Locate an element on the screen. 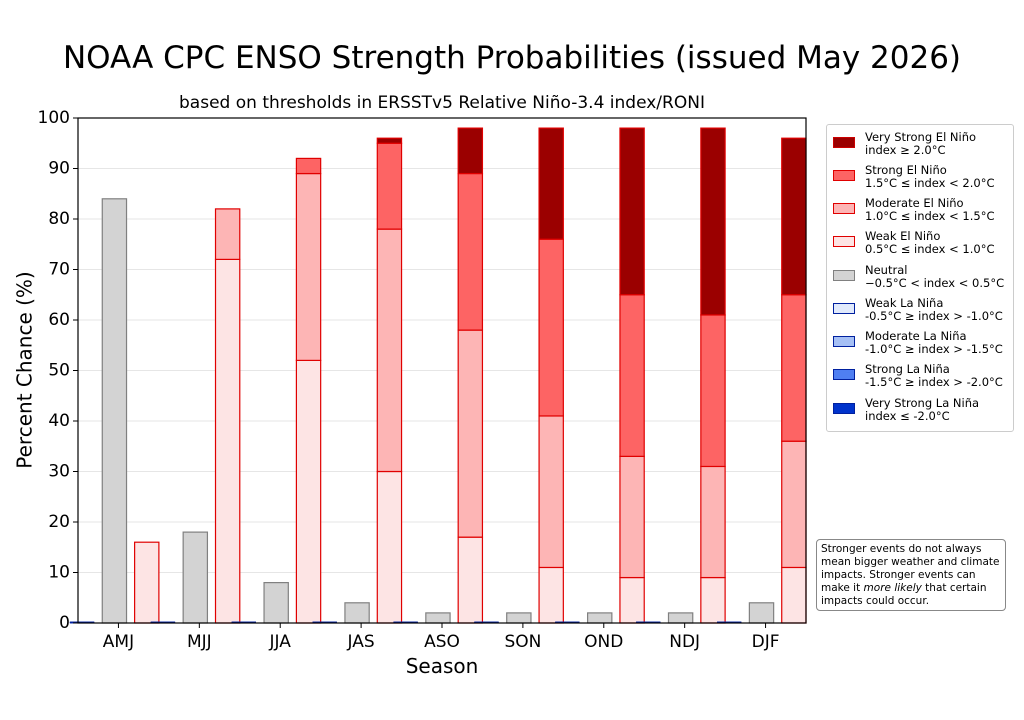  y-tick-label: 60 is located at coordinates (59, 320).